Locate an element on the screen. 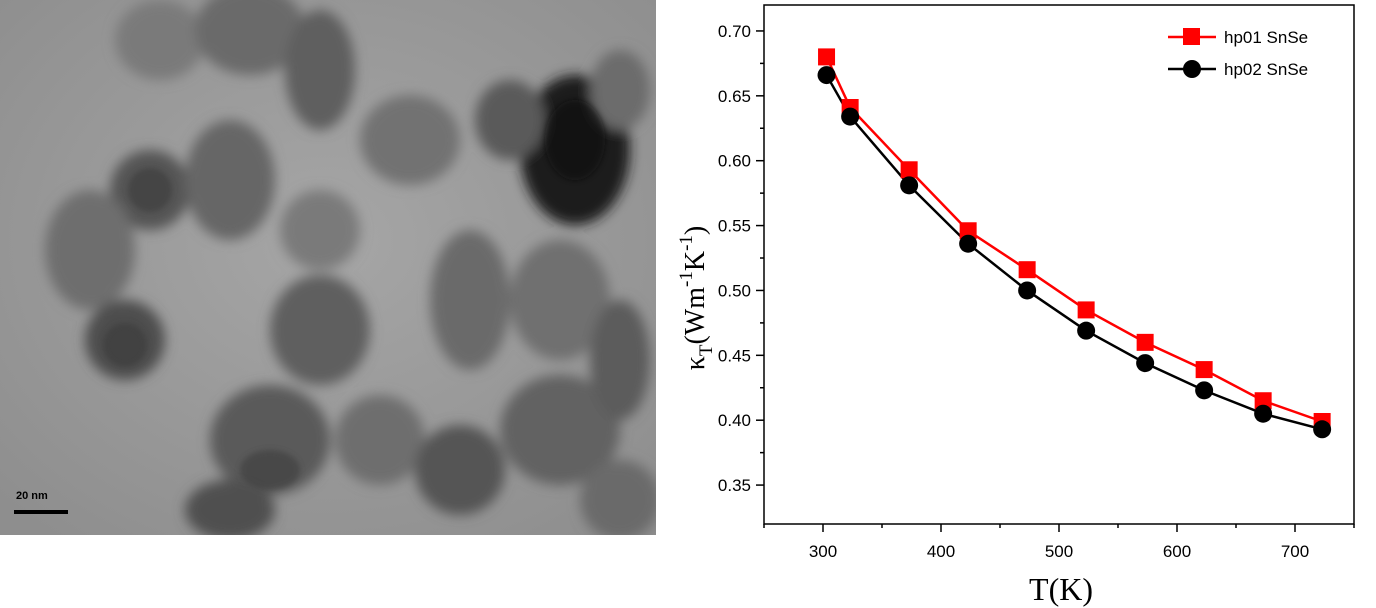 The height and width of the screenshot is (608, 1376). y-tick-label: 0.45 is located at coordinates (734, 355).